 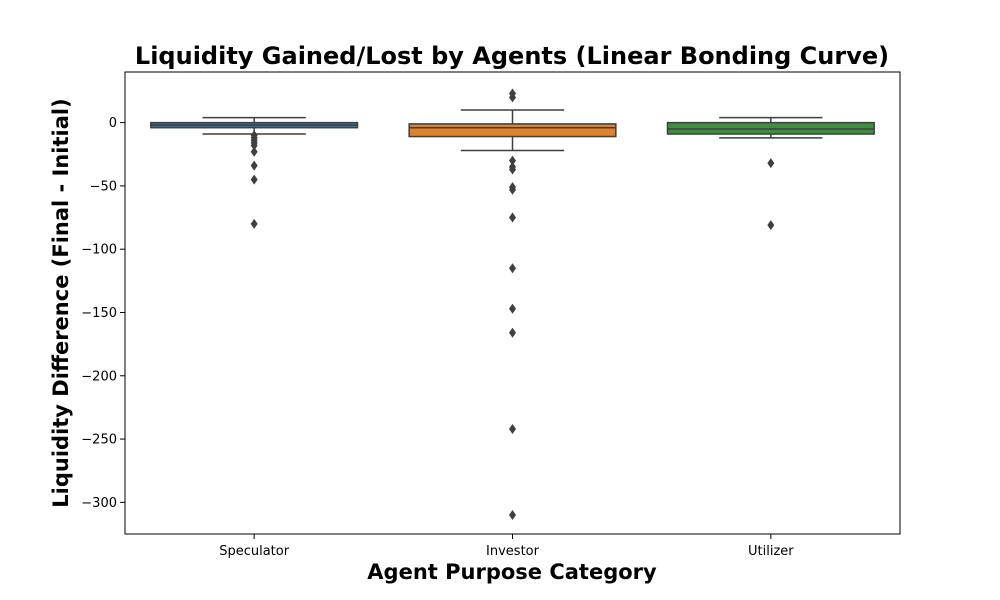 What do you see at coordinates (770, 173) in the screenshot?
I see `box-utilizer` at bounding box center [770, 173].